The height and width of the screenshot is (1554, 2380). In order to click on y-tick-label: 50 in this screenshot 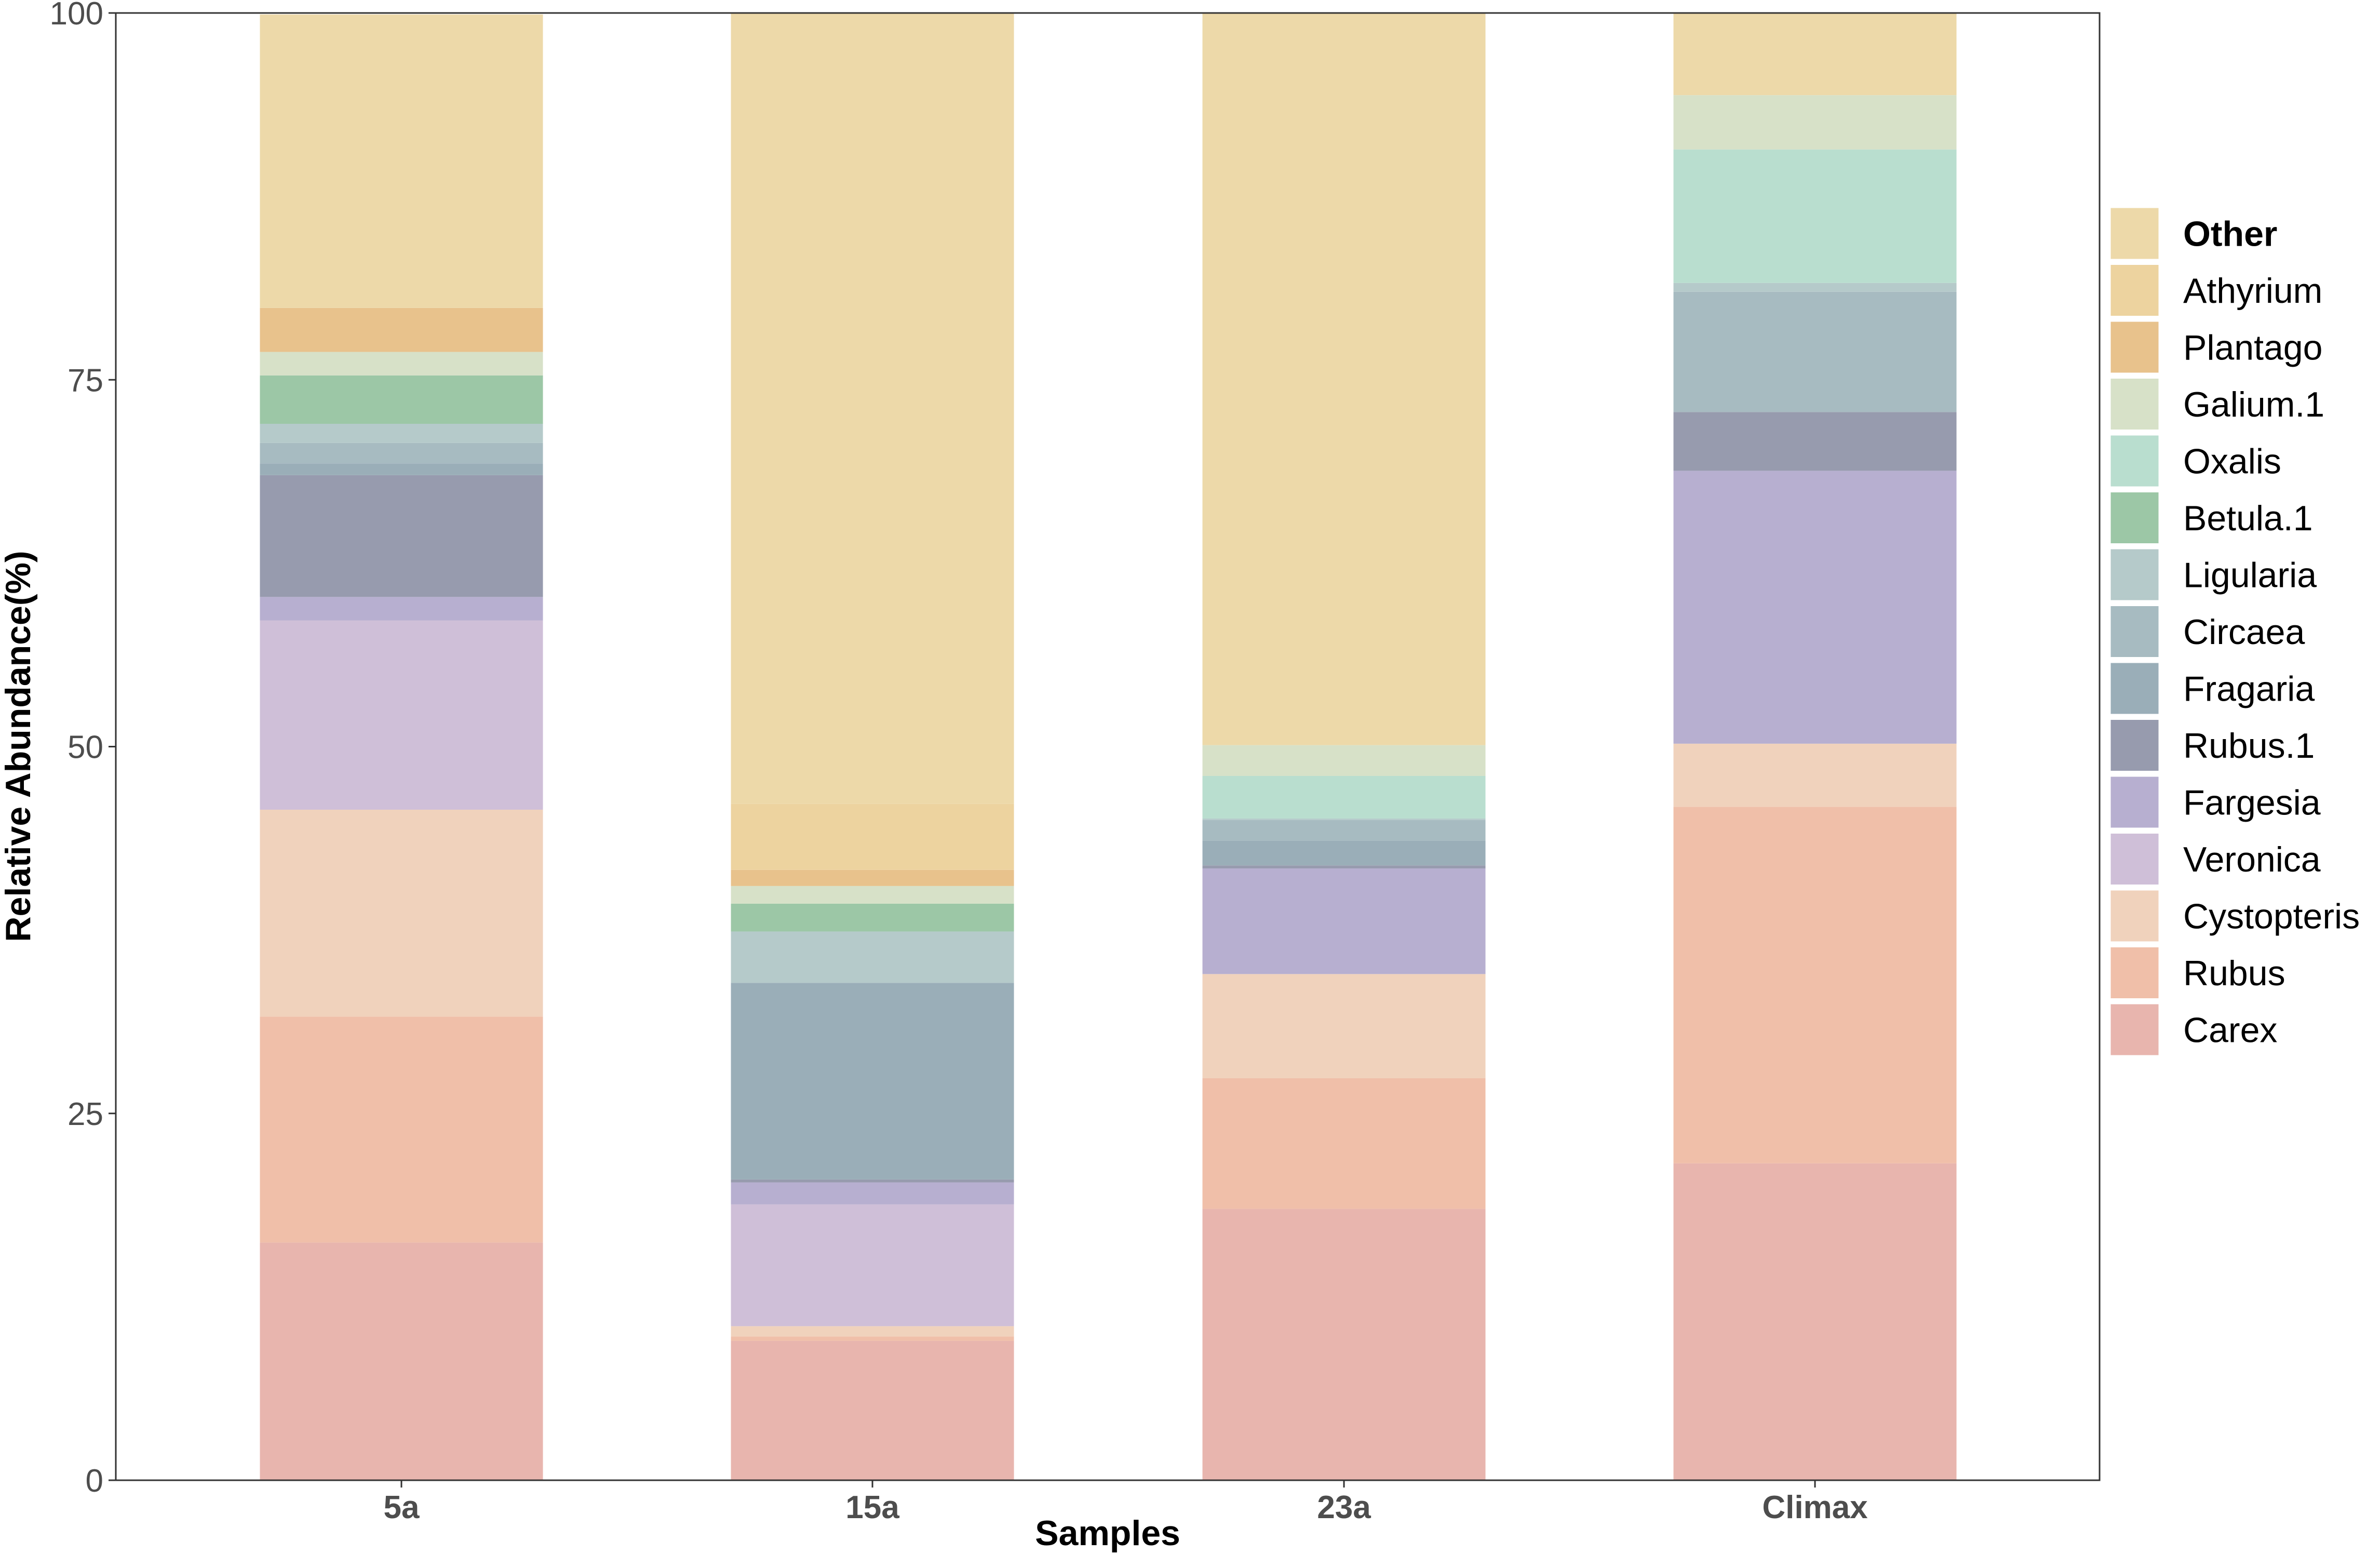, I will do `click(85, 748)`.